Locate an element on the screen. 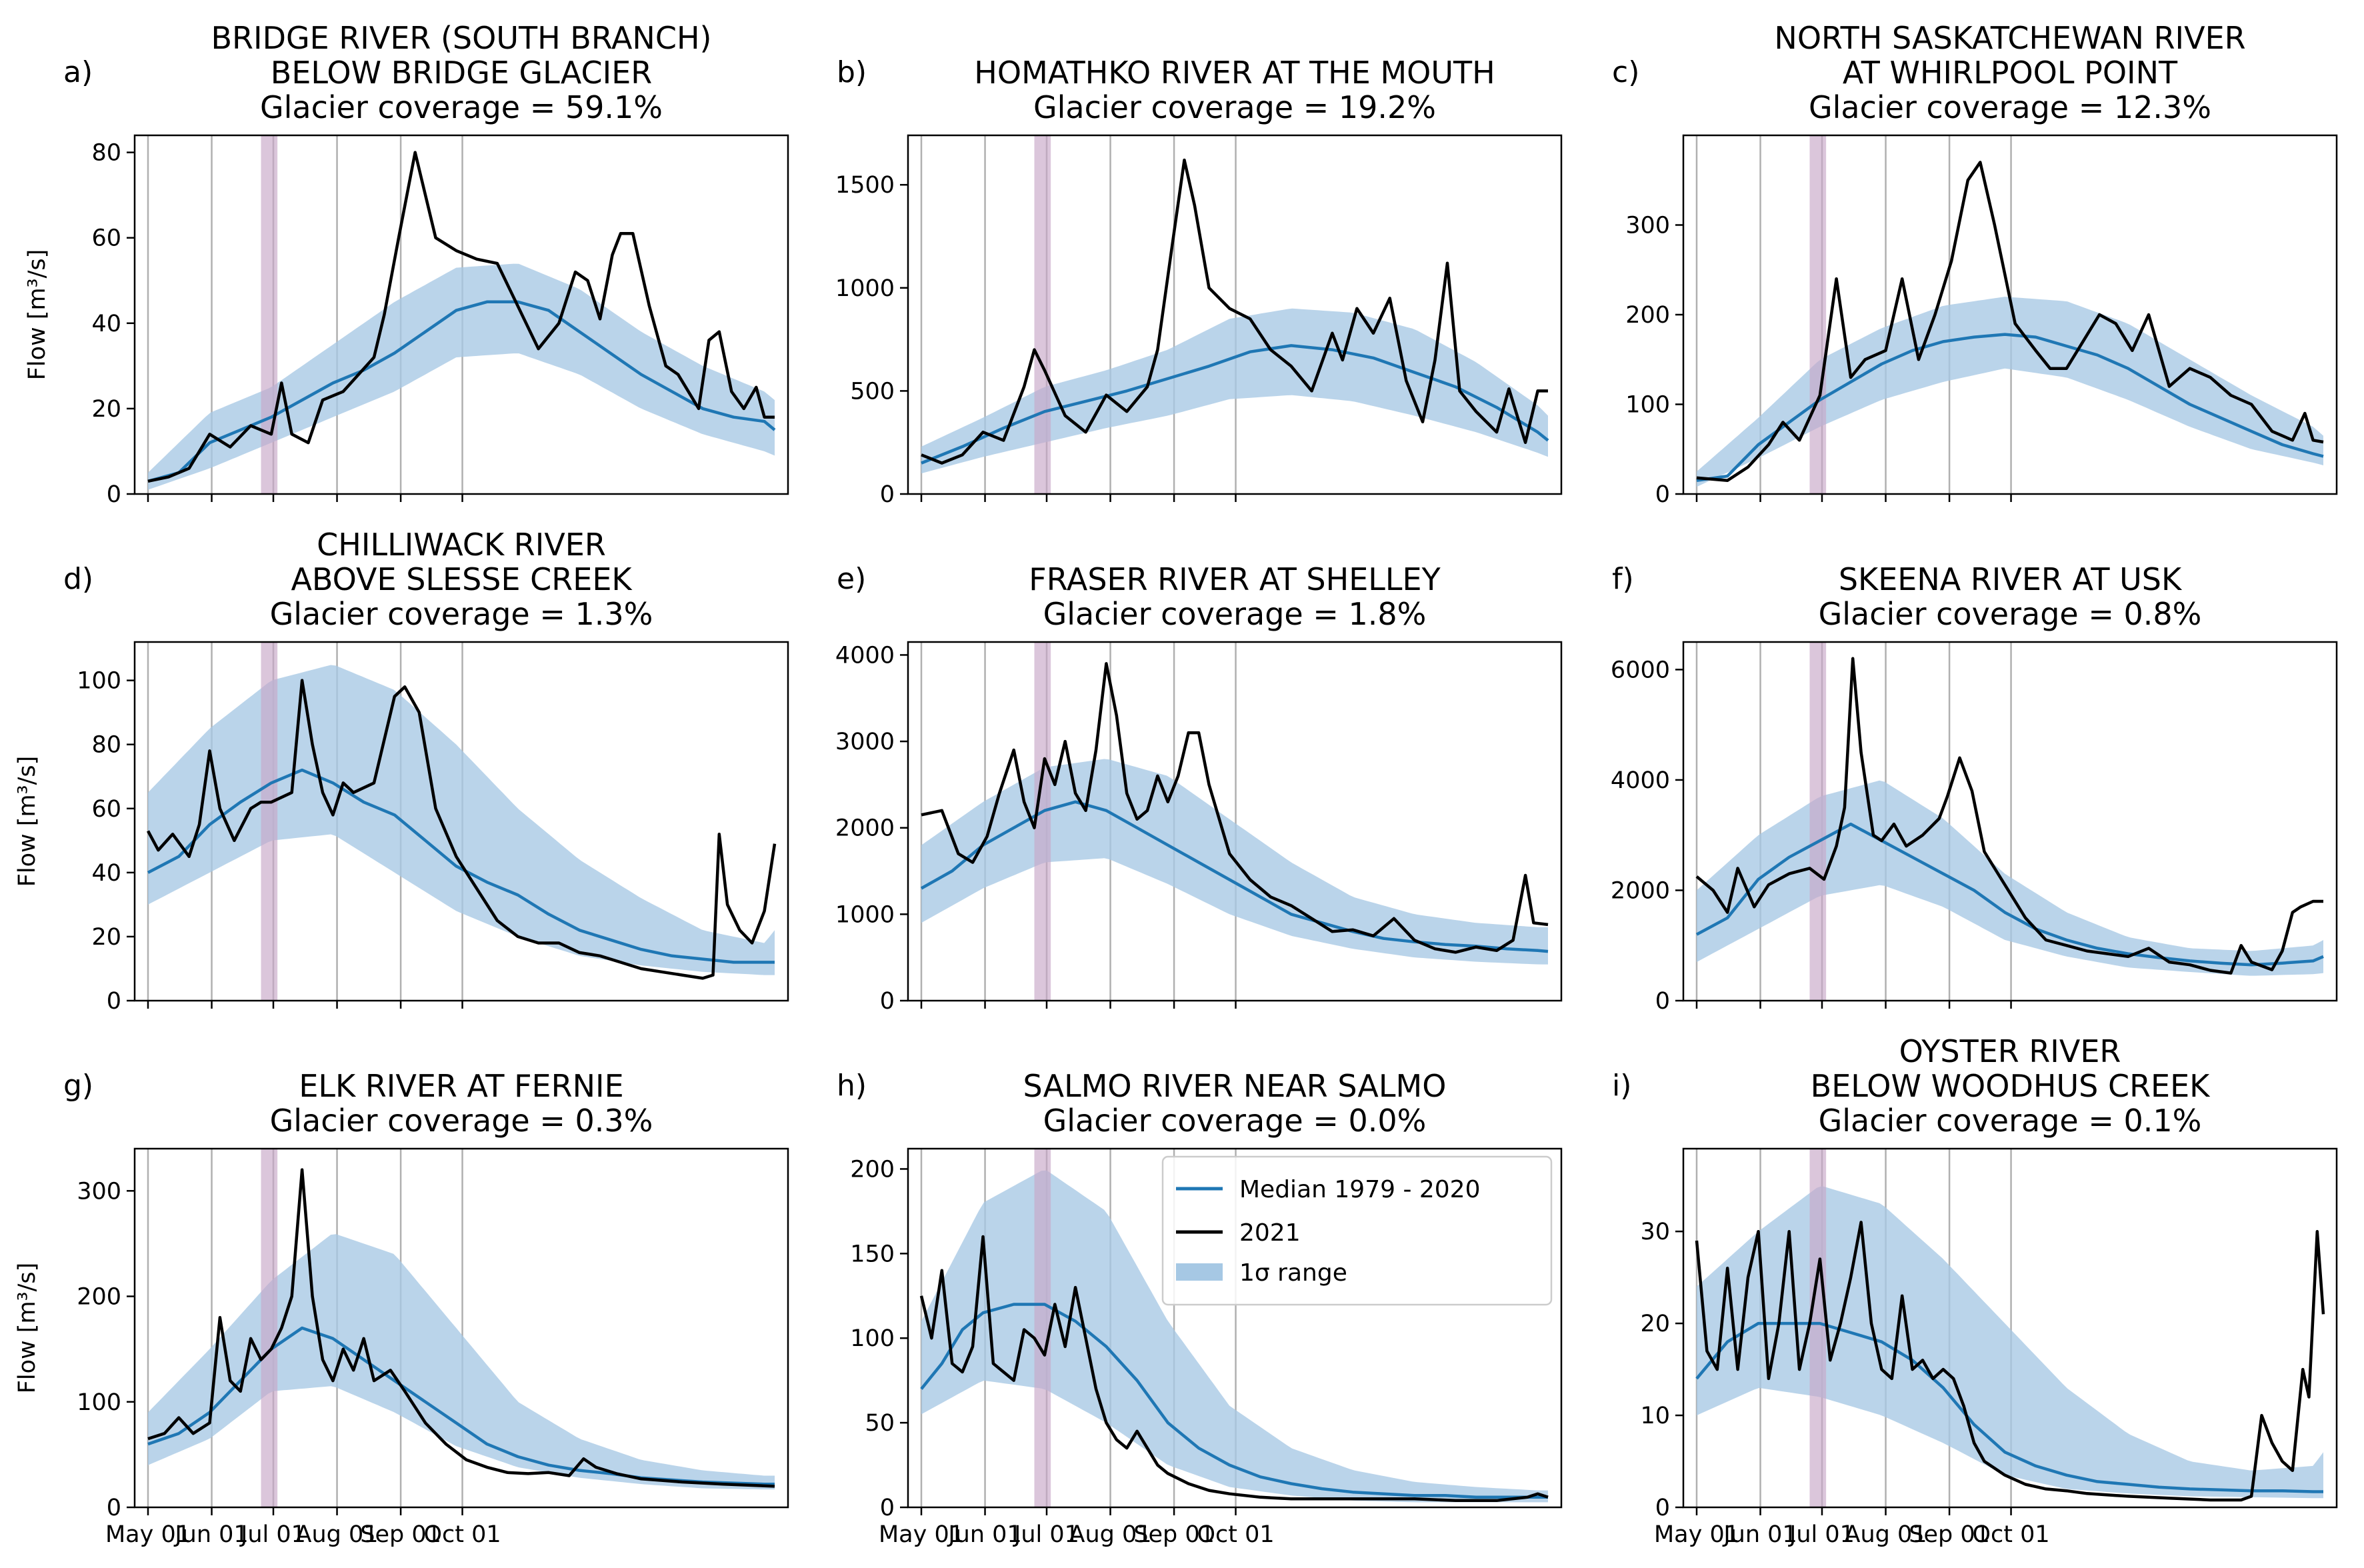  panel-title: FRASER RIVER AT SHELLEY is located at coordinates (1235, 579).